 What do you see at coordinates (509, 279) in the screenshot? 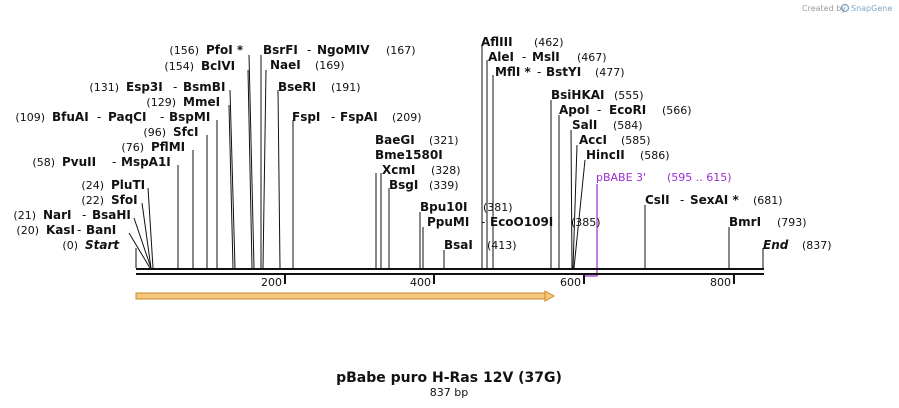
I see `axis-tick-marks` at bounding box center [509, 279].